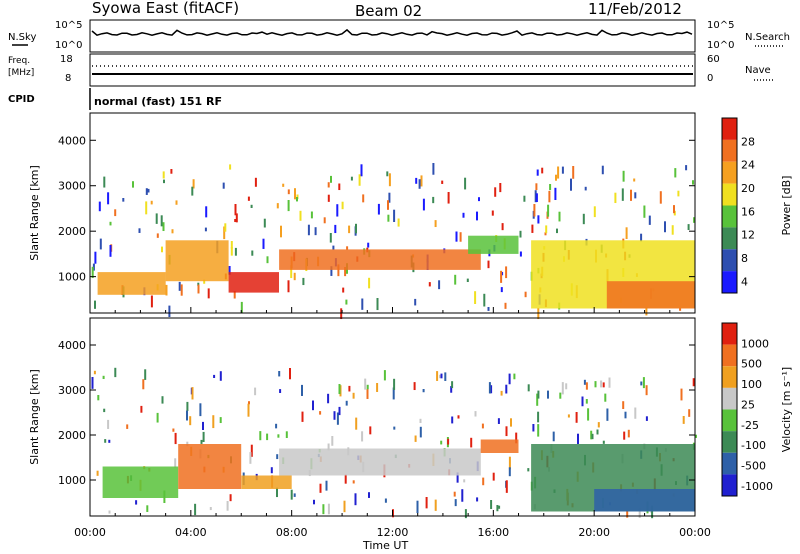  What do you see at coordinates (757, 205) in the screenshot?
I see `power-colorbar: 28 24 20 16 12 8 4 Power [dB]` at bounding box center [757, 205].